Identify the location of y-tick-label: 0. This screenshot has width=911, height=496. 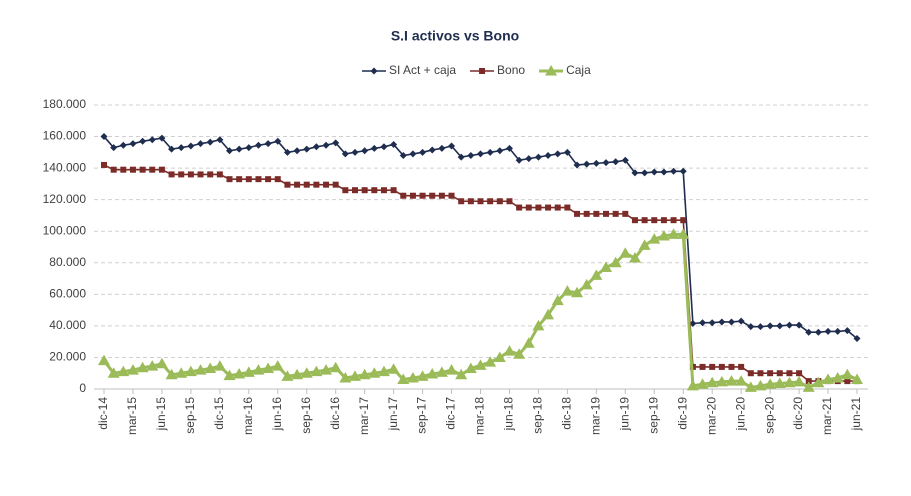
(82, 388).